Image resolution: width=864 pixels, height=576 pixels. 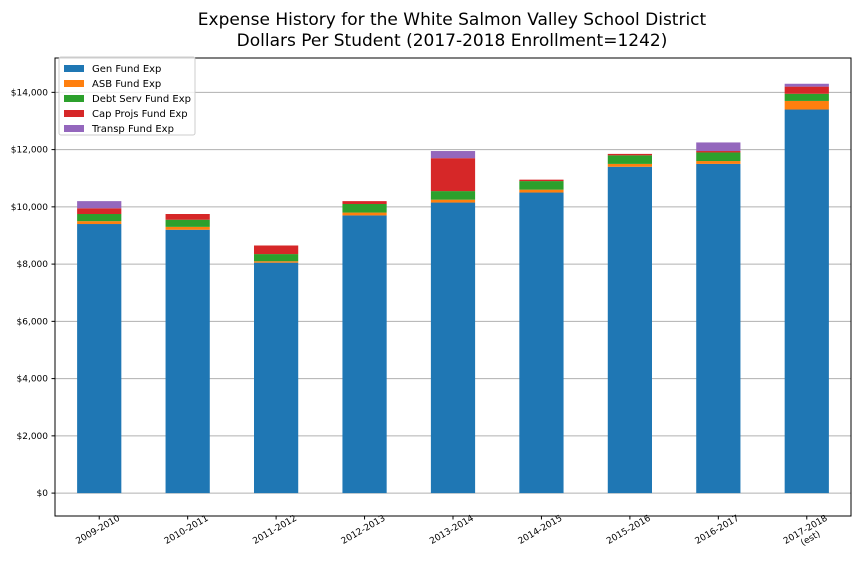 What do you see at coordinates (33, 380) in the screenshot?
I see `y-tick-label: $4,000` at bounding box center [33, 380].